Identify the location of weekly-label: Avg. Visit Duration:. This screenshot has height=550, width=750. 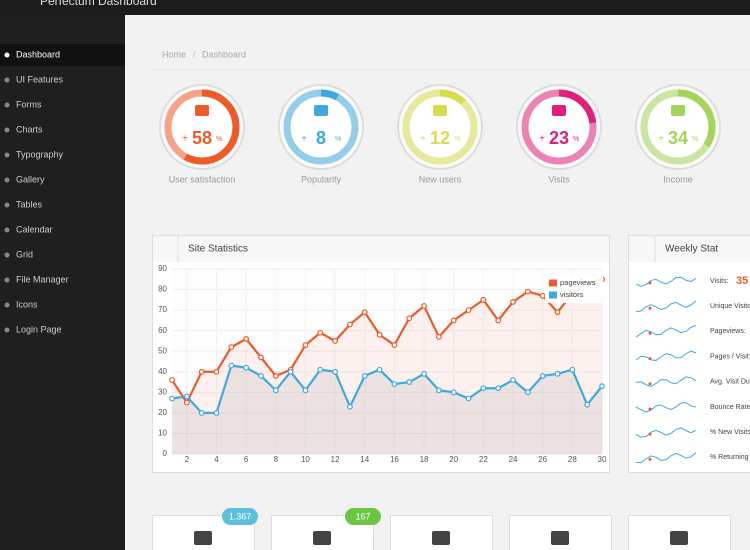
(730, 382).